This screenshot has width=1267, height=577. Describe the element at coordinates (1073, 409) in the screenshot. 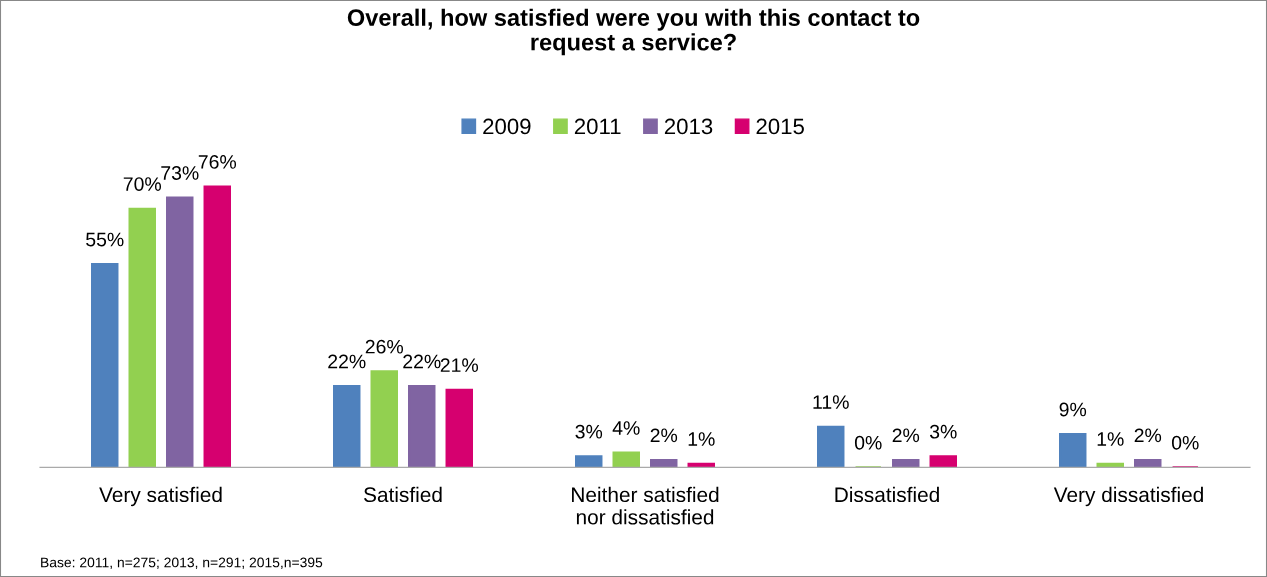

I see `data-label: 9%` at that location.